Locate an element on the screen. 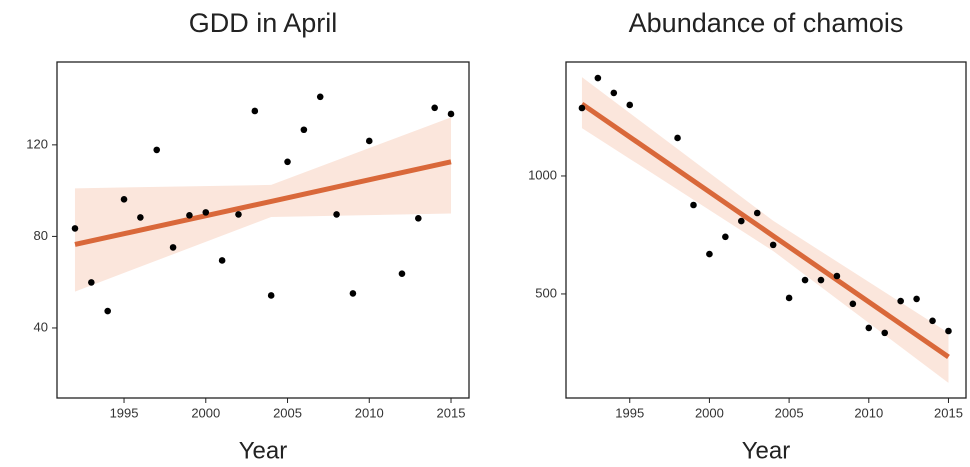 Image resolution: width=970 pixels, height=467 pixels. fit-line is located at coordinates (263, 203).